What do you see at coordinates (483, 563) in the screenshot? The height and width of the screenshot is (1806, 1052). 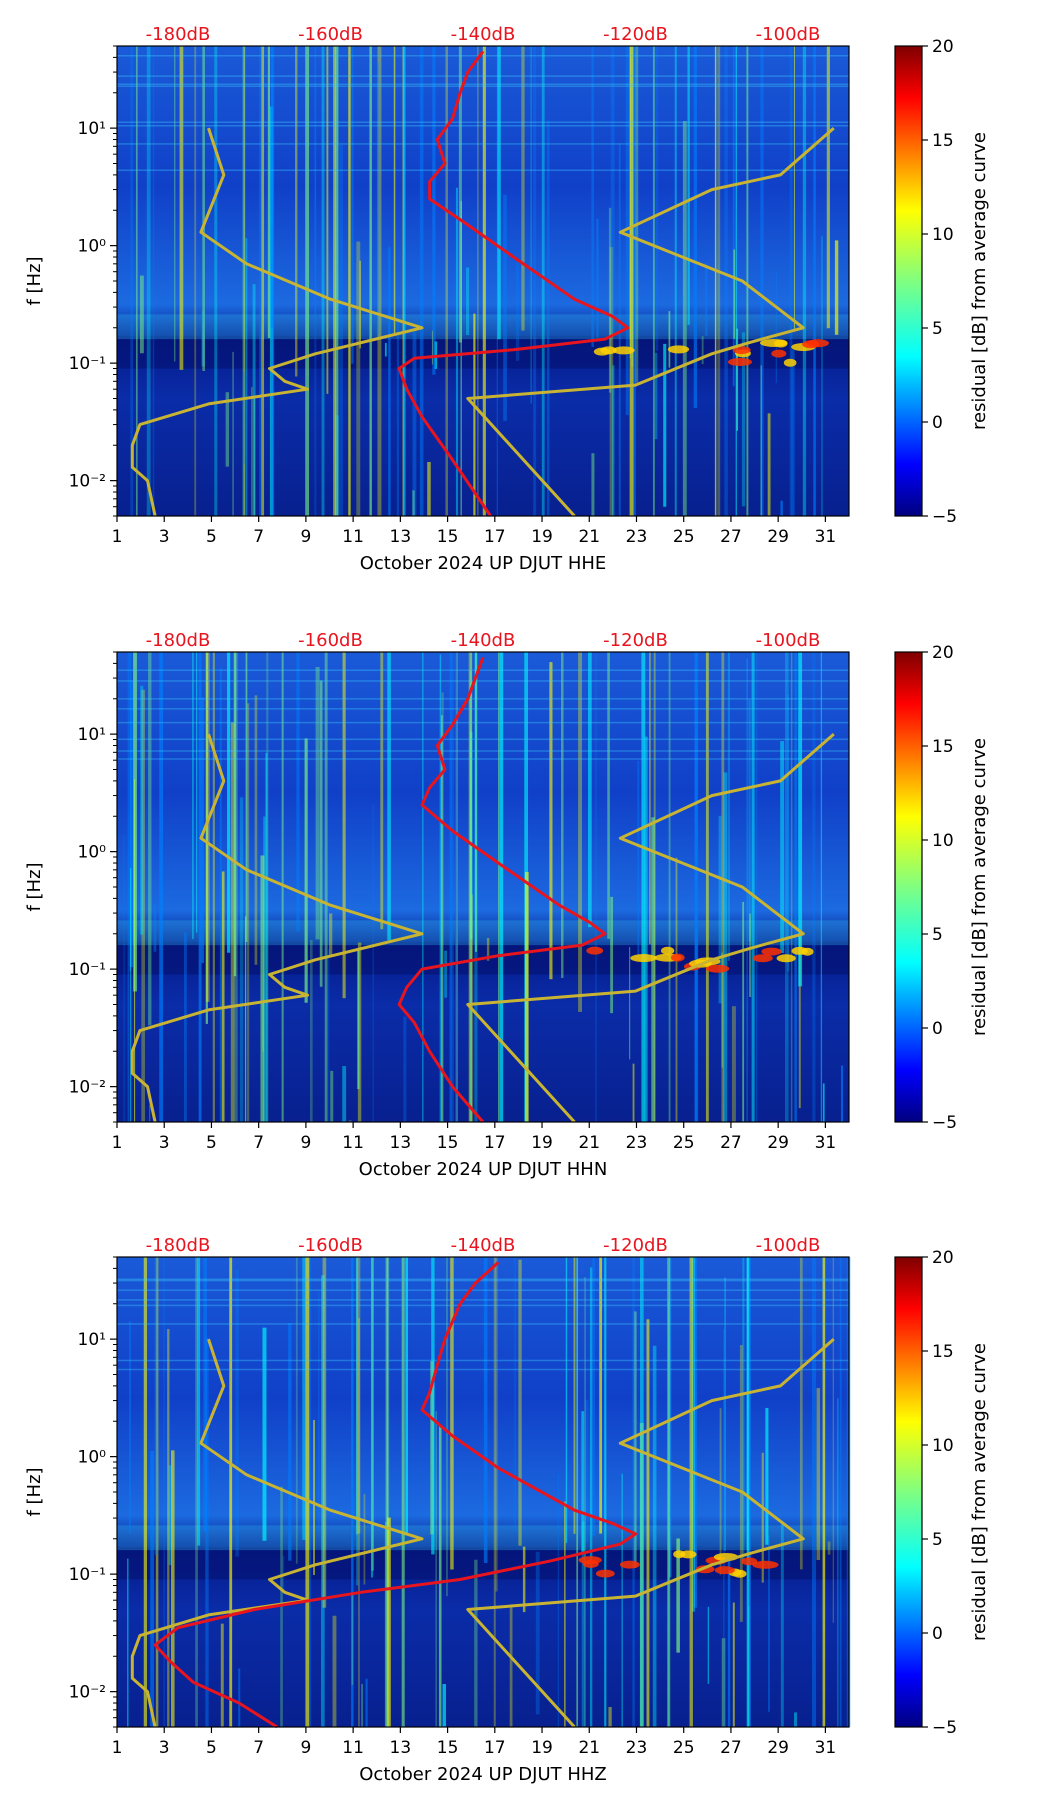 I see `x-axis-label: October 2024 UP DJUT HHE` at bounding box center [483, 563].